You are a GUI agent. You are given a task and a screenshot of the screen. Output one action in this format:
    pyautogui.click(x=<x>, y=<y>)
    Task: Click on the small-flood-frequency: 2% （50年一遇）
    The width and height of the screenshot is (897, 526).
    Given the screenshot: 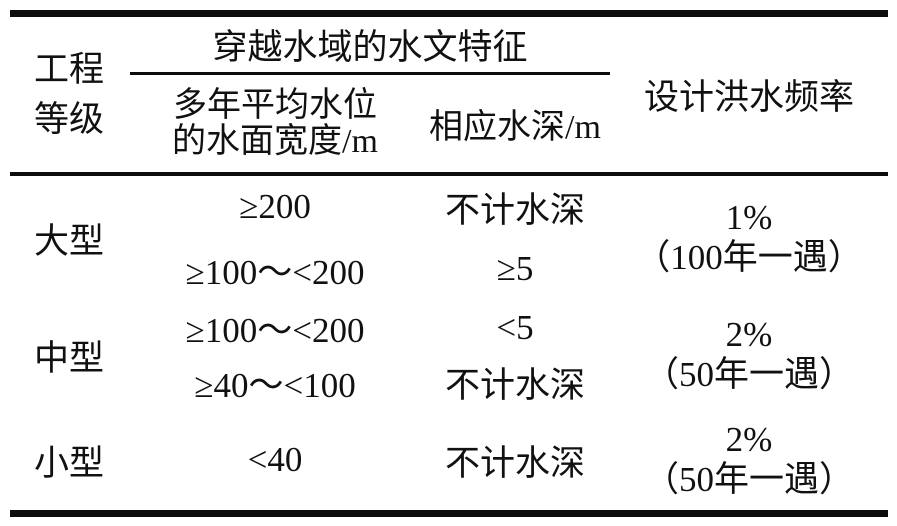 What is the action you would take?
    pyautogui.click(x=749, y=460)
    